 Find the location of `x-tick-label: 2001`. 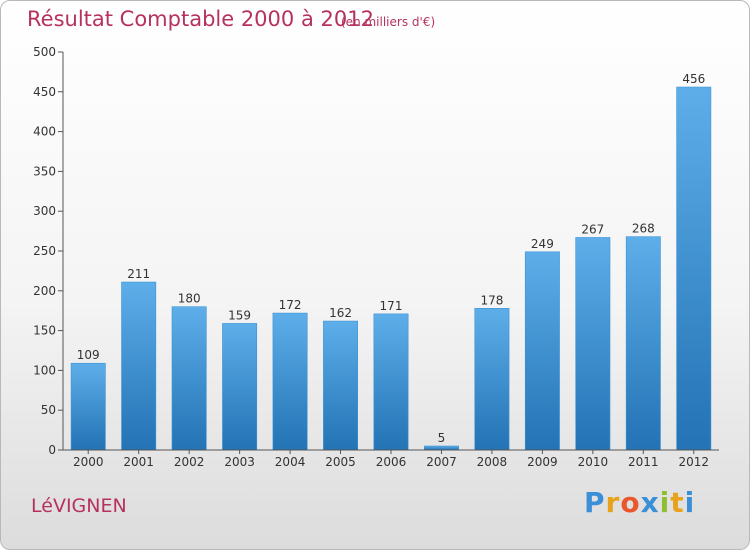

x-tick-label: 2001 is located at coordinates (138, 462).